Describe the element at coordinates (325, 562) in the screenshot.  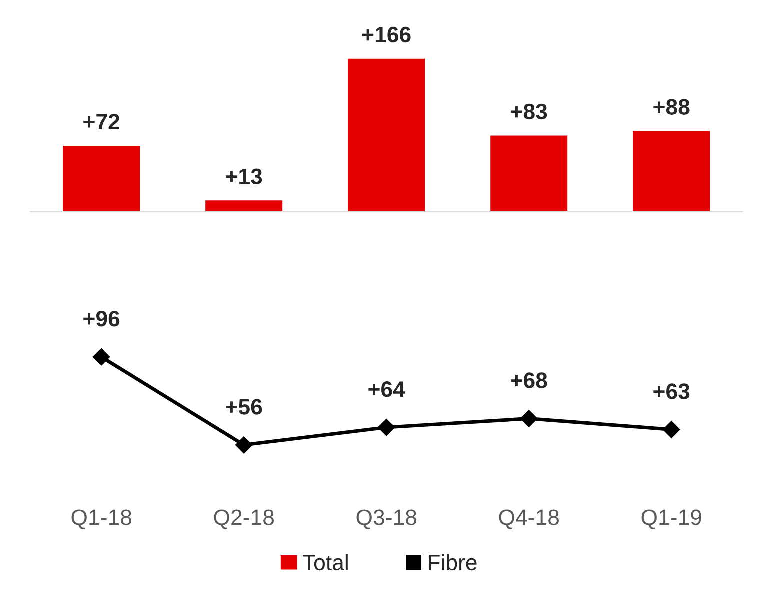
I see `legend-label: Total` at that location.